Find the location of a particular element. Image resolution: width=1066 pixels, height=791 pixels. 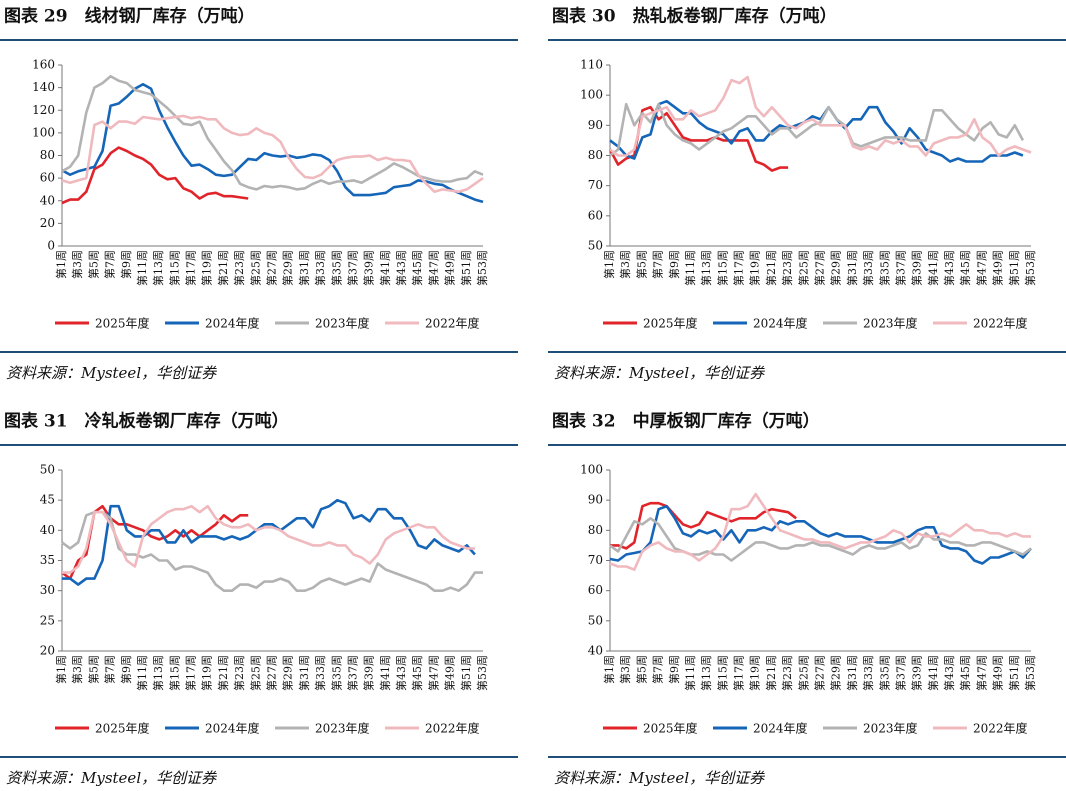

chart-title: 图表 30 热轧板卷钢厂库存（万吨） is located at coordinates (694, 16).